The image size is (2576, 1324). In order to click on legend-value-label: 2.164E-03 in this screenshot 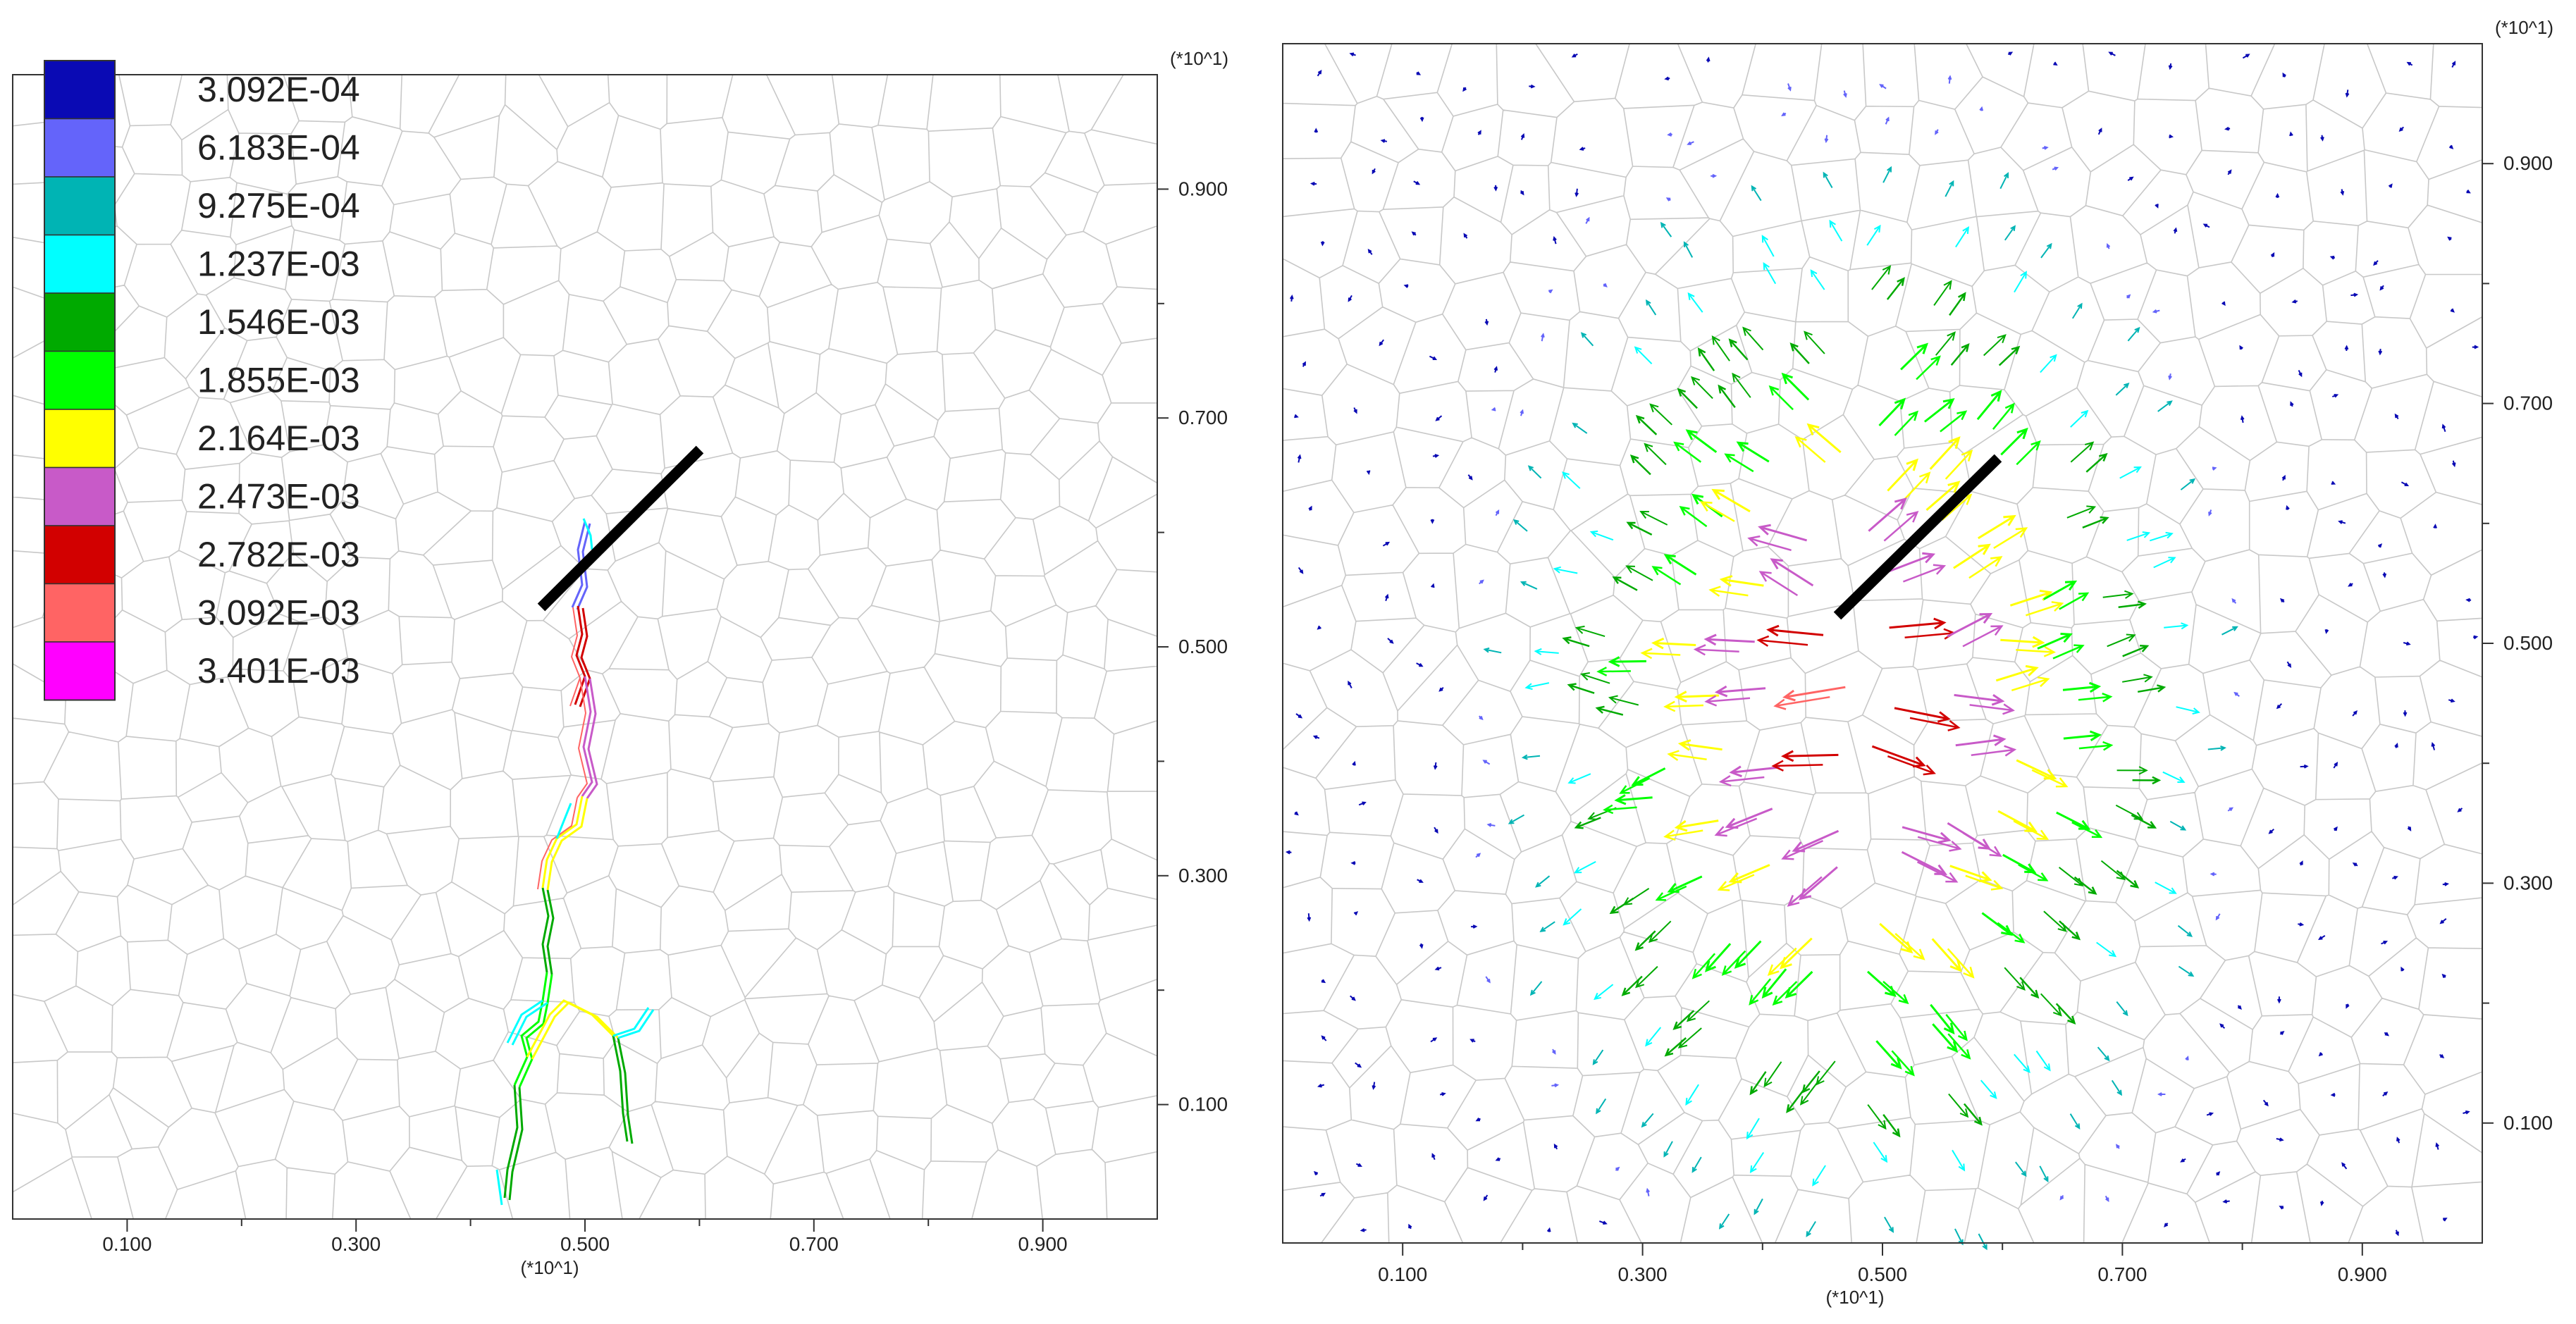, I will do `click(278, 438)`.